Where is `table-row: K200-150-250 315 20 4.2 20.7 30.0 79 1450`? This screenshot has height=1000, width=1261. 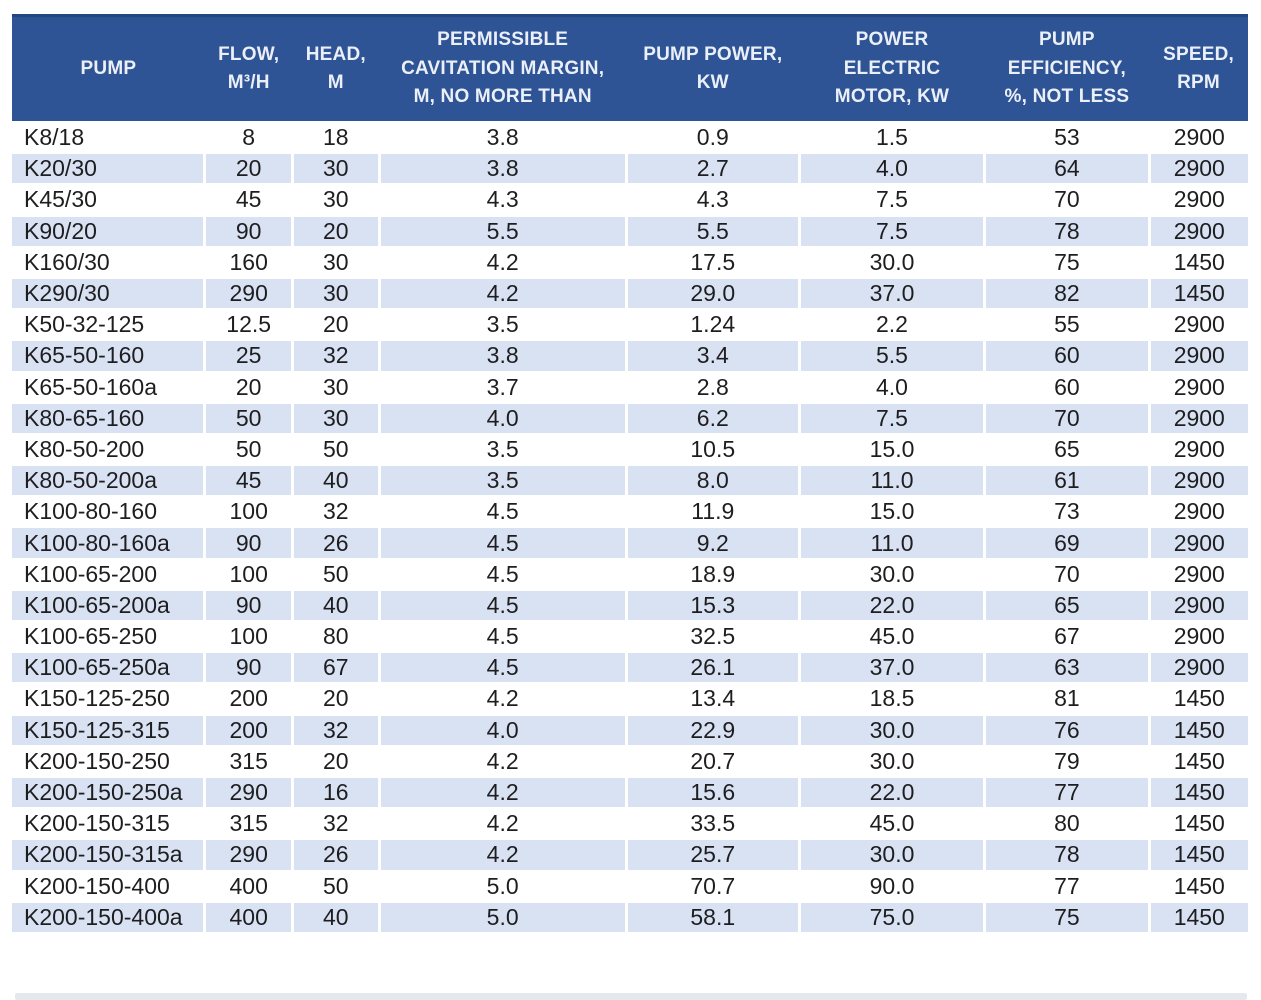 table-row: K200-150-250 315 20 4.2 20.7 30.0 79 1450 is located at coordinates (630, 761).